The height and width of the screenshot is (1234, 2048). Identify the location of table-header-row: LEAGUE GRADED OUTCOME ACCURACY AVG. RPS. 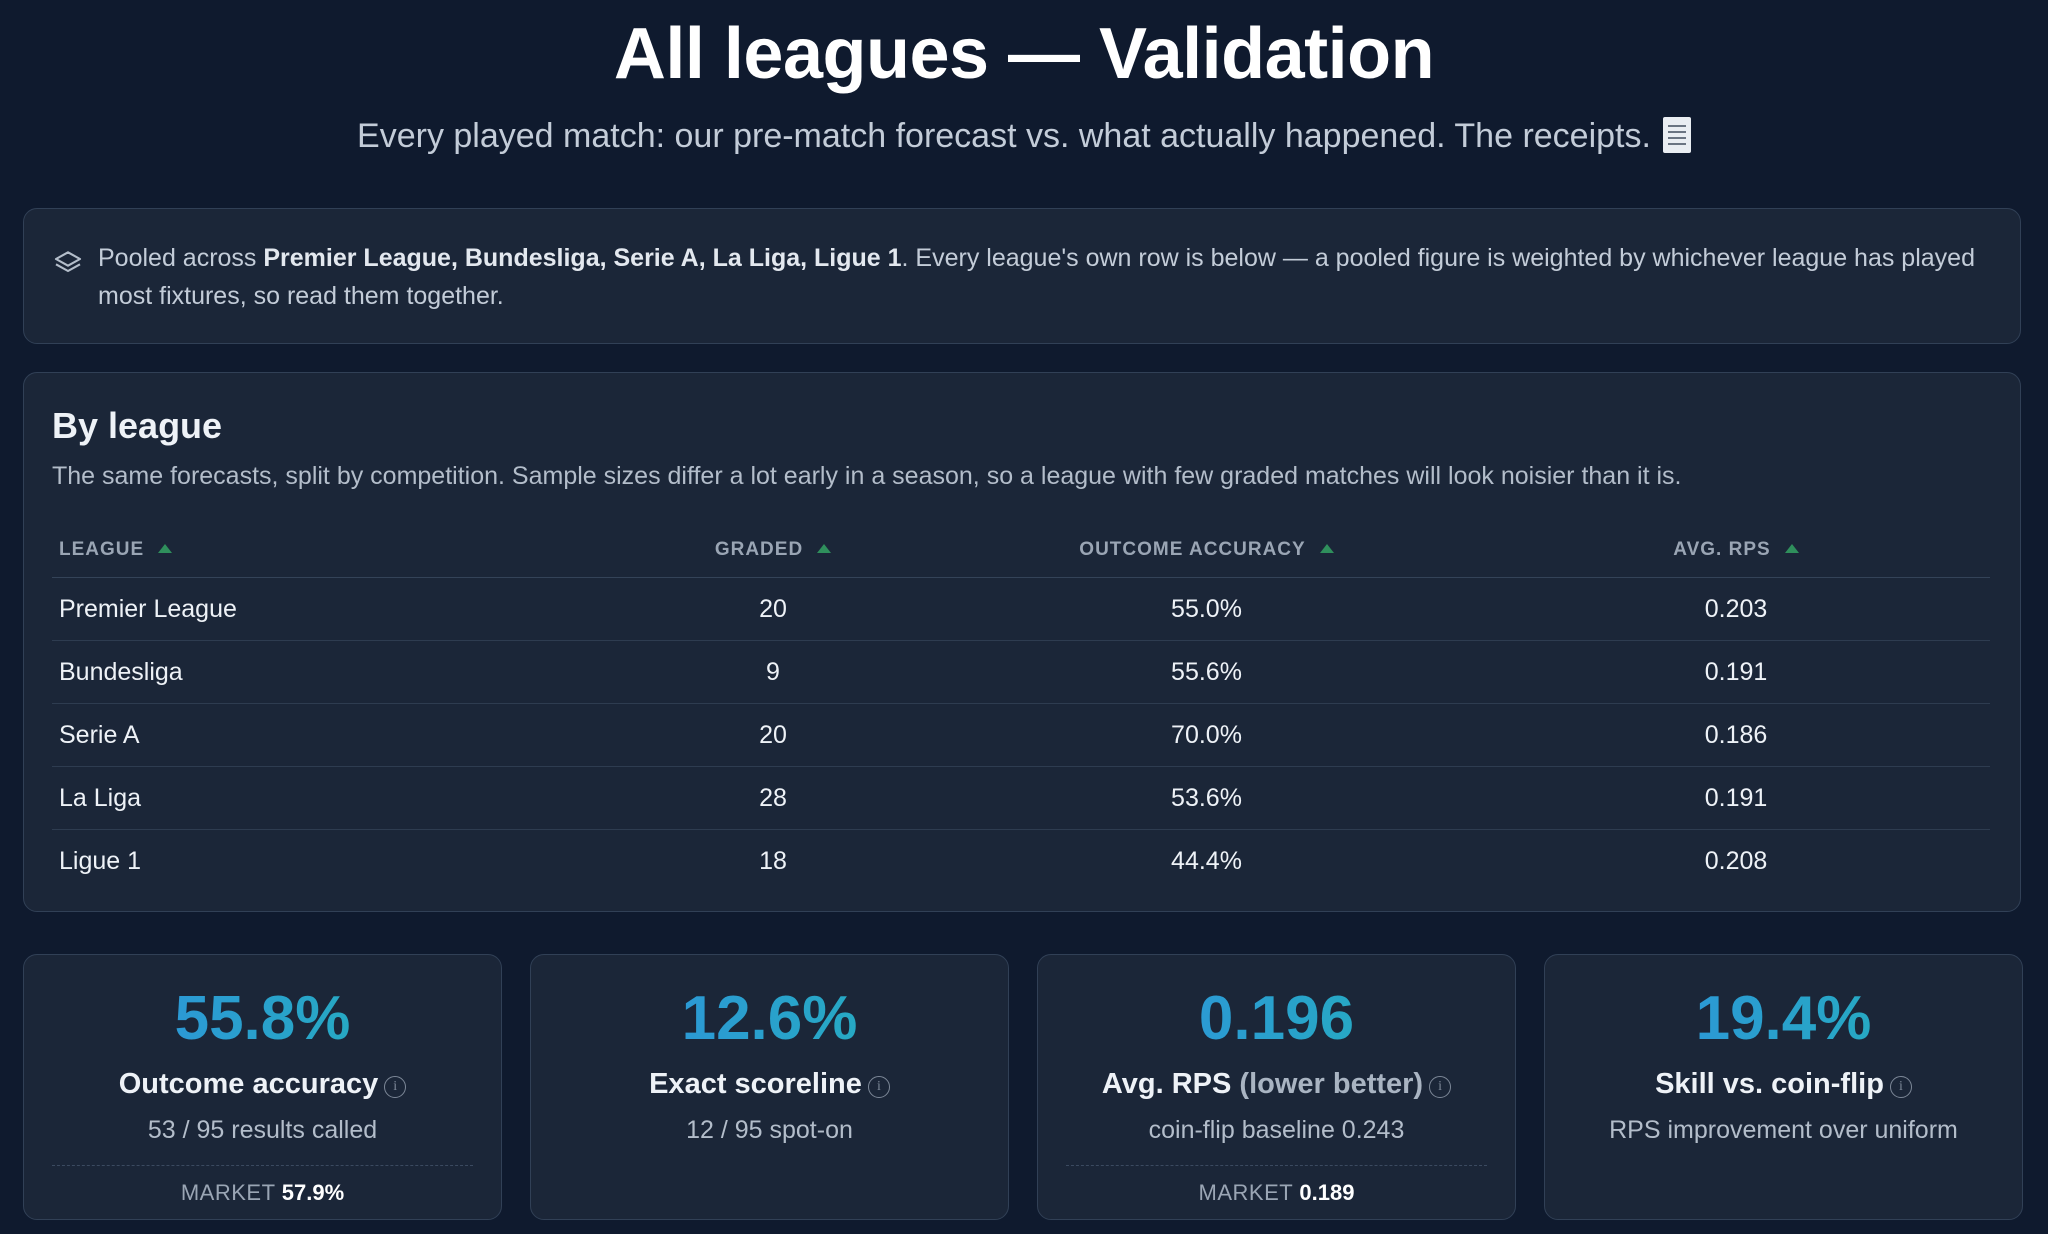
(1021, 550).